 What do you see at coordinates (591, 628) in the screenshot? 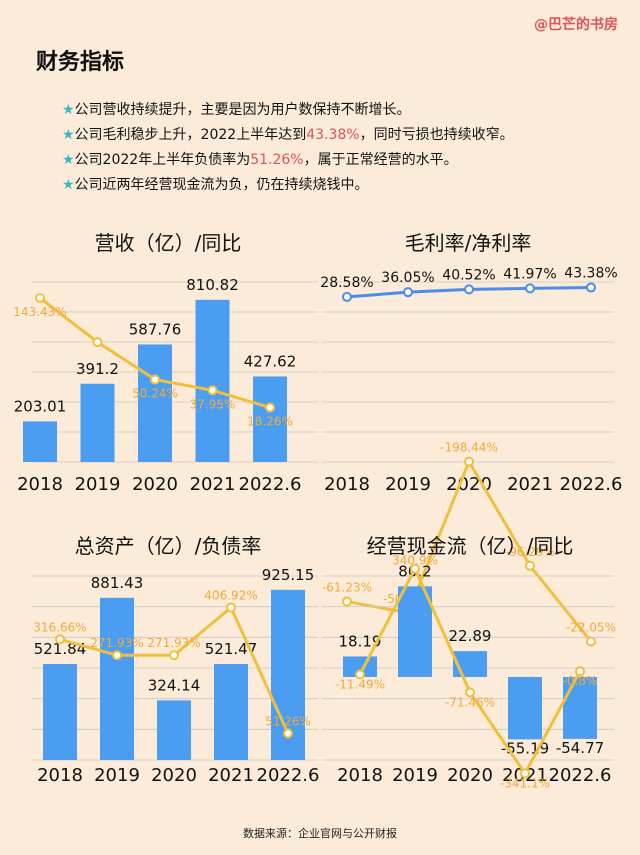
I see `line-value-label: -22.05%` at bounding box center [591, 628].